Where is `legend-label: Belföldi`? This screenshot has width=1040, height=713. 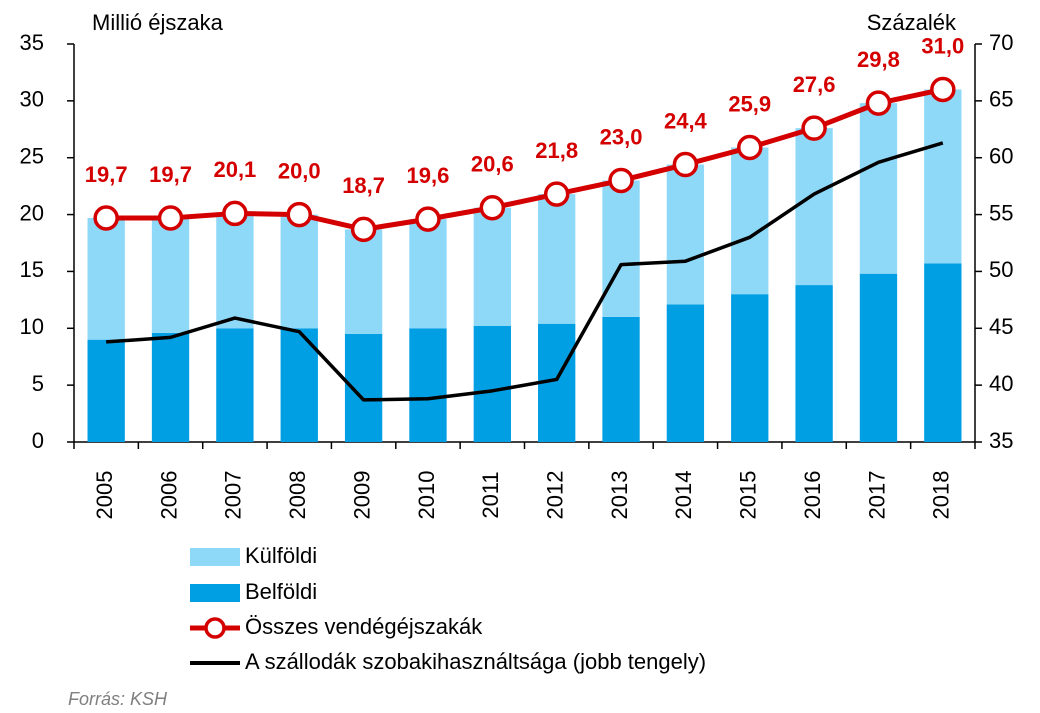
legend-label: Belföldi is located at coordinates (281, 591).